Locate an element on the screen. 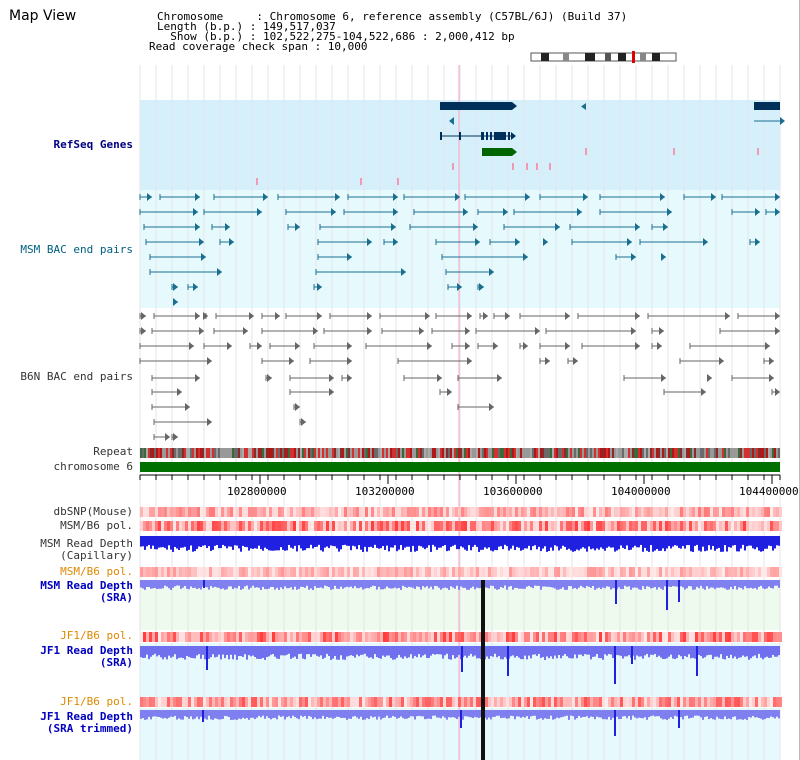 This screenshot has width=800, height=760. msm-bac-label: MSM BAC end pairs is located at coordinates (76, 249).